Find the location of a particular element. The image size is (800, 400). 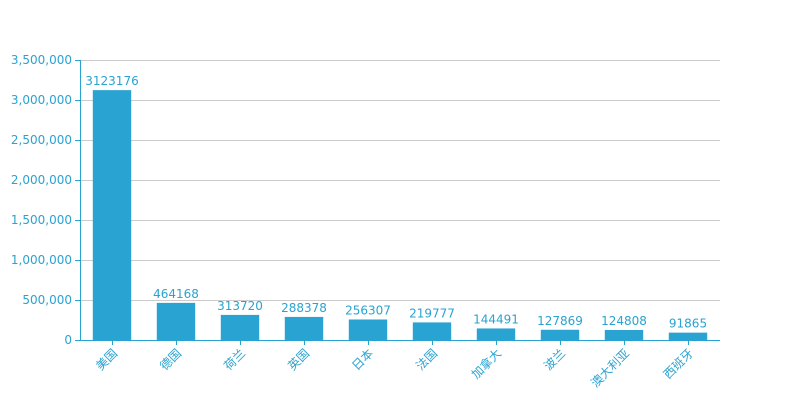

x-tick-label: 英国 is located at coordinates (298, 359).